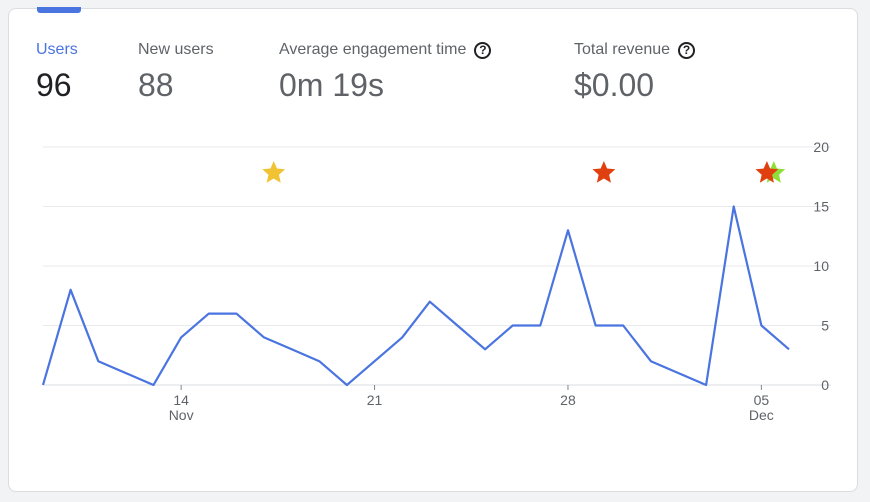  I want to click on metric-avg-engagement-label: Average engagement time ?, so click(385, 50).